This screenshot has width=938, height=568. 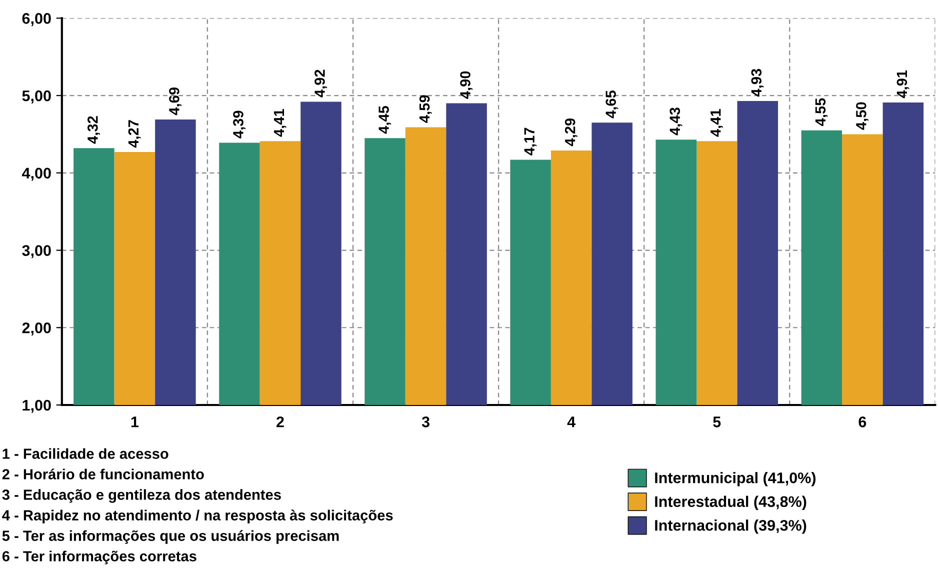 What do you see at coordinates (903, 84) in the screenshot?
I see `data-label: 4,91` at bounding box center [903, 84].